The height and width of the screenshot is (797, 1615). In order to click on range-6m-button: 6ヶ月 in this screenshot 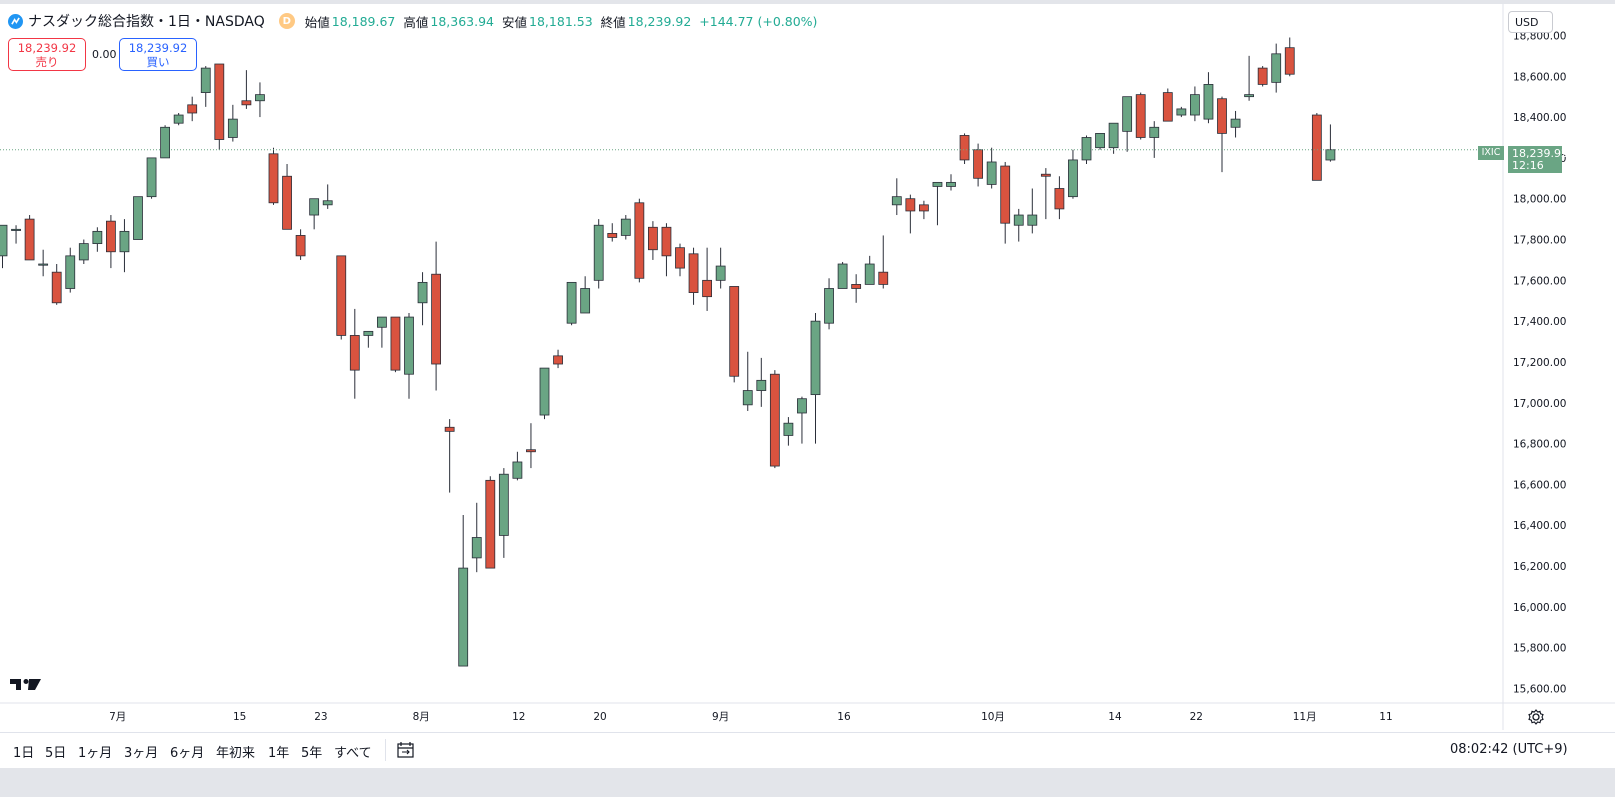, I will do `click(187, 753)`.